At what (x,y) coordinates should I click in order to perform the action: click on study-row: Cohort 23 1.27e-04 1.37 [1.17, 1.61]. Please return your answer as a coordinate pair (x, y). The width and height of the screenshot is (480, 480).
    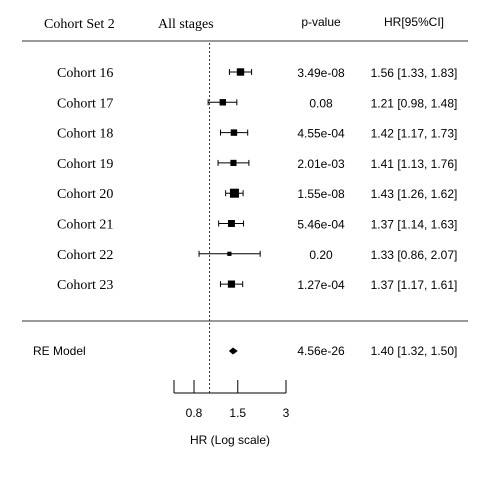
    Looking at the image, I should click on (257, 285).